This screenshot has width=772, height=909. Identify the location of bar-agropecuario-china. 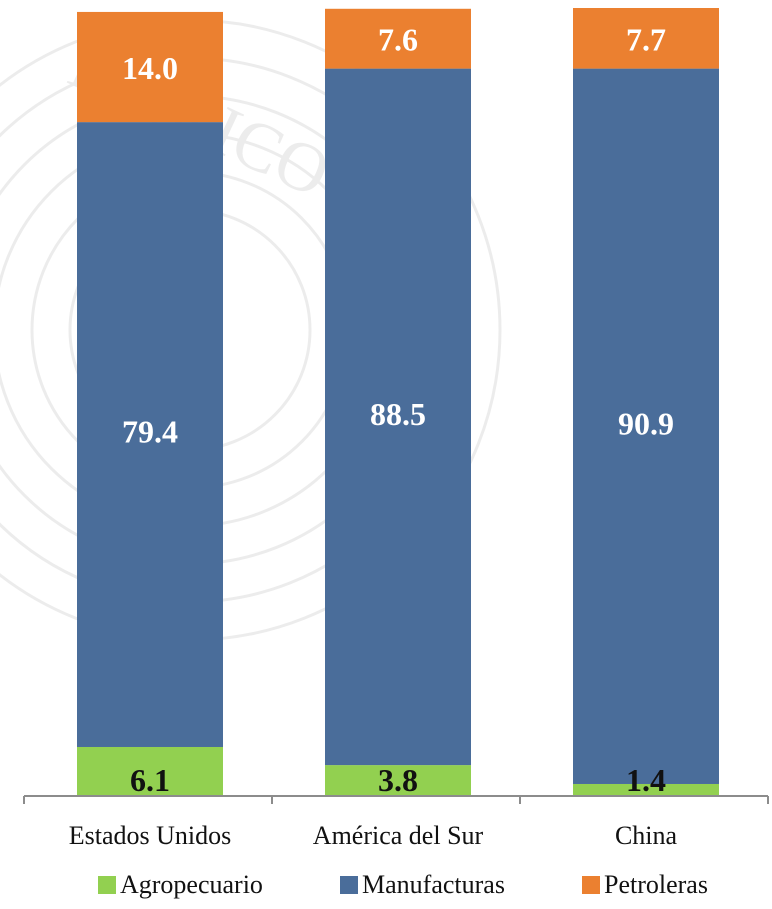
(646, 789).